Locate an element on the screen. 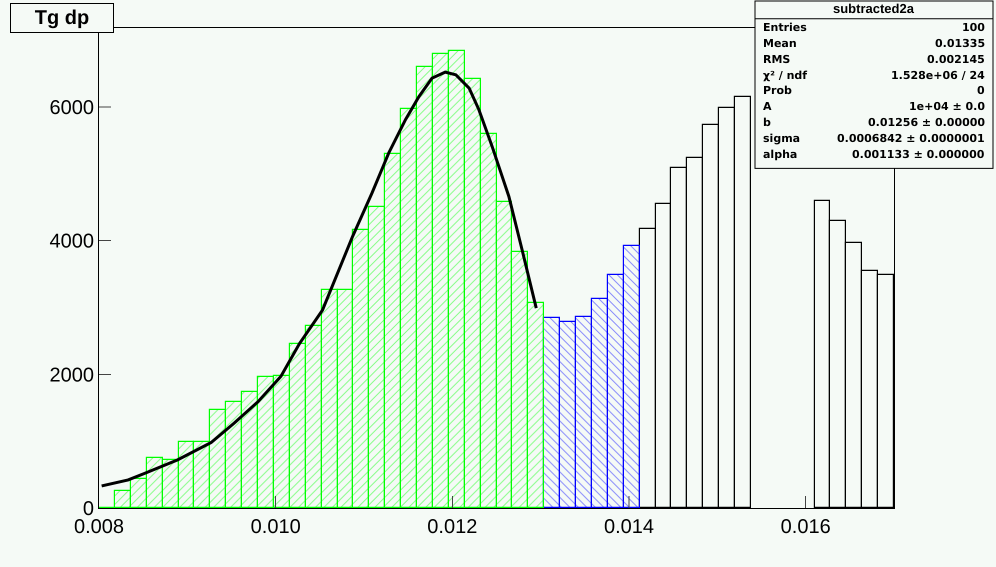 The height and width of the screenshot is (567, 996). text: Prob 0 is located at coordinates (874, 90).